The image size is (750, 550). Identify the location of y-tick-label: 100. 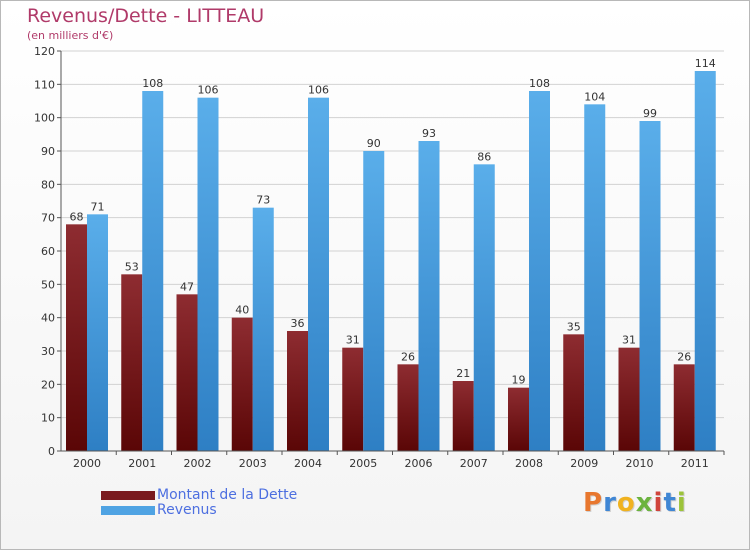
(44, 118).